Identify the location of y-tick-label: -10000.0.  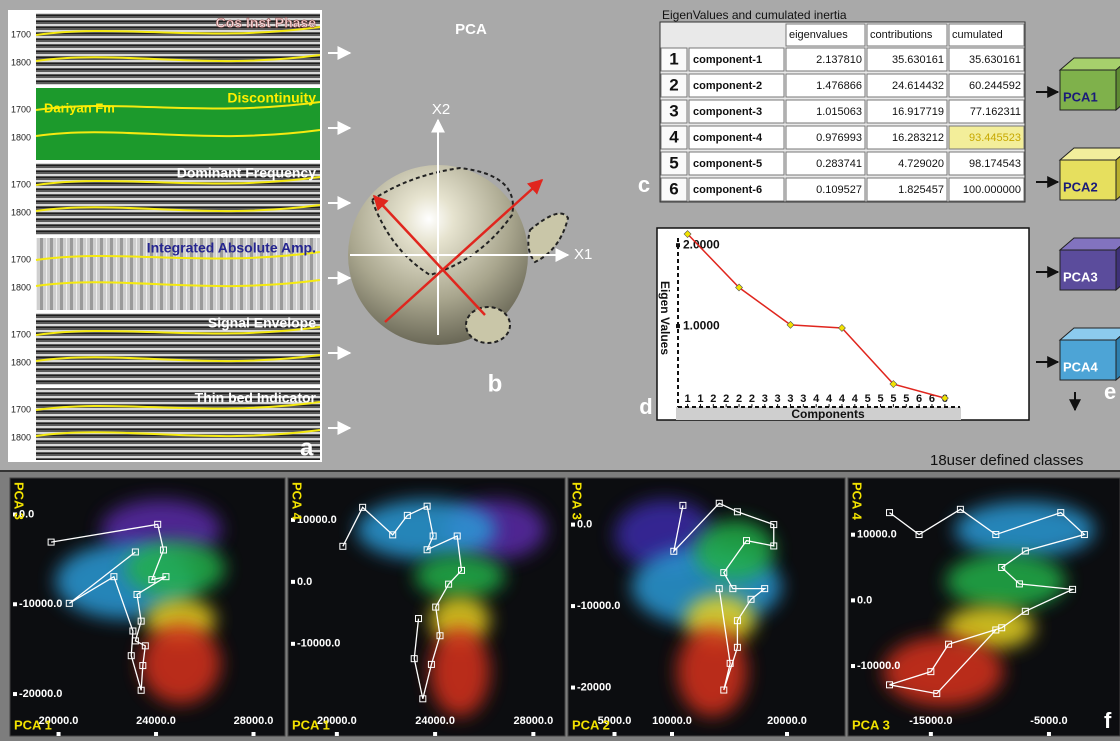
(40, 604).